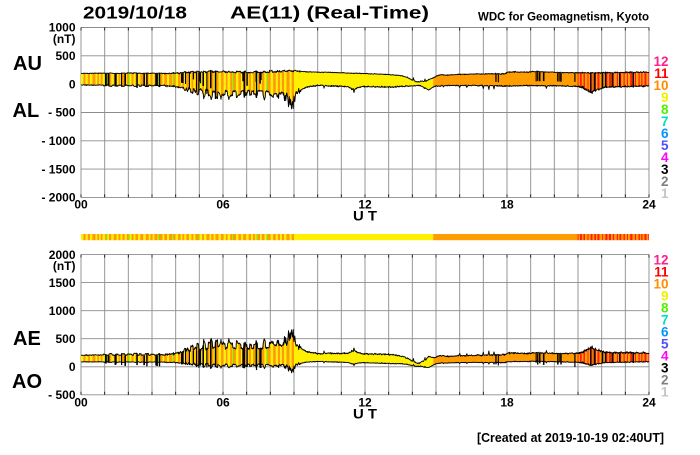 The width and height of the screenshot is (700, 455). Describe the element at coordinates (329, 13) in the screenshot. I see `svg-text: AE(11) (Real-Time)` at that location.